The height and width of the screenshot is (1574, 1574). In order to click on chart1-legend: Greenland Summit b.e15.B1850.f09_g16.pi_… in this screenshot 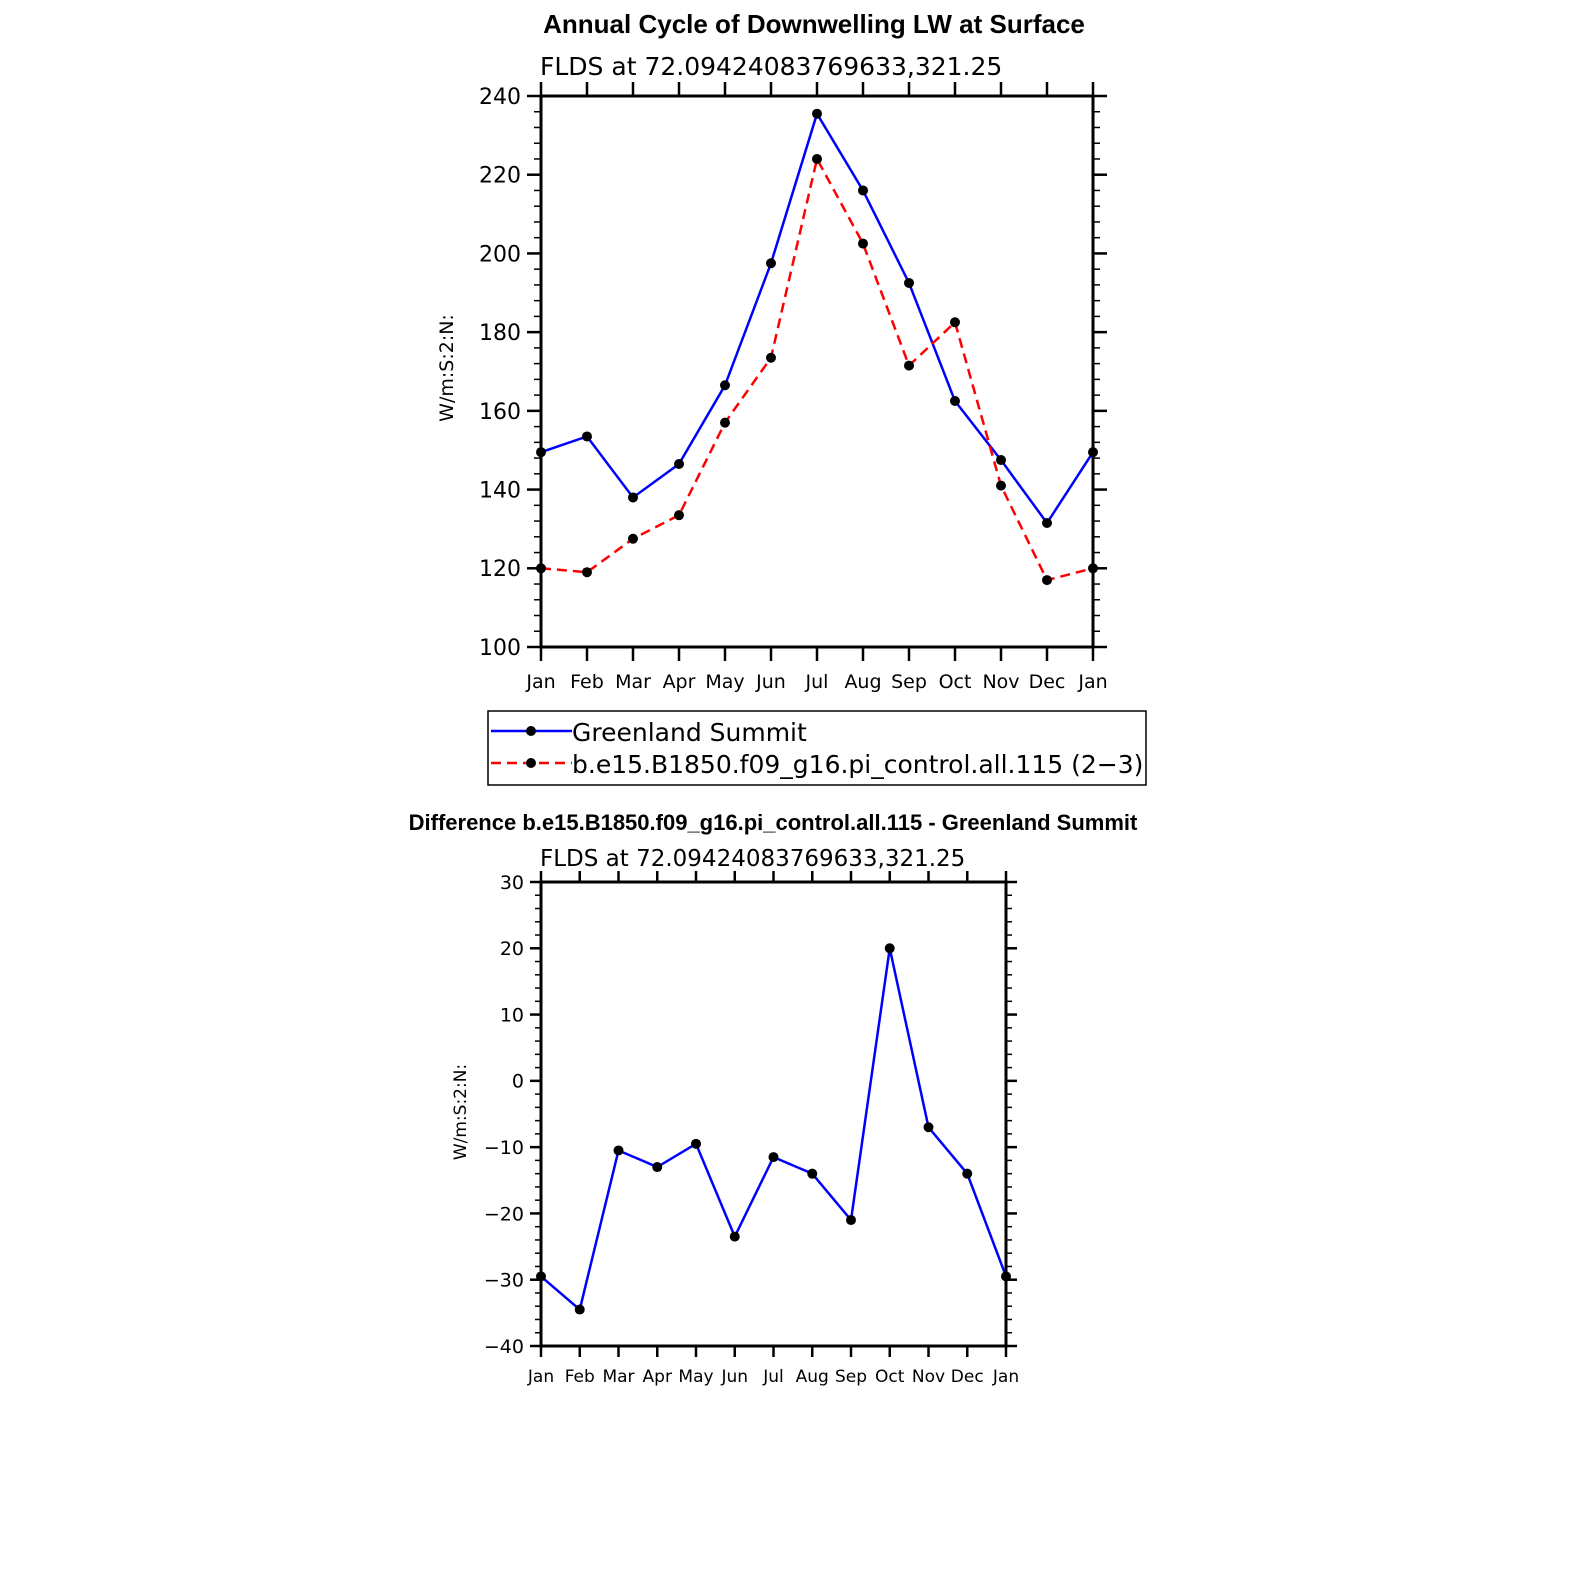, I will do `click(817, 748)`.